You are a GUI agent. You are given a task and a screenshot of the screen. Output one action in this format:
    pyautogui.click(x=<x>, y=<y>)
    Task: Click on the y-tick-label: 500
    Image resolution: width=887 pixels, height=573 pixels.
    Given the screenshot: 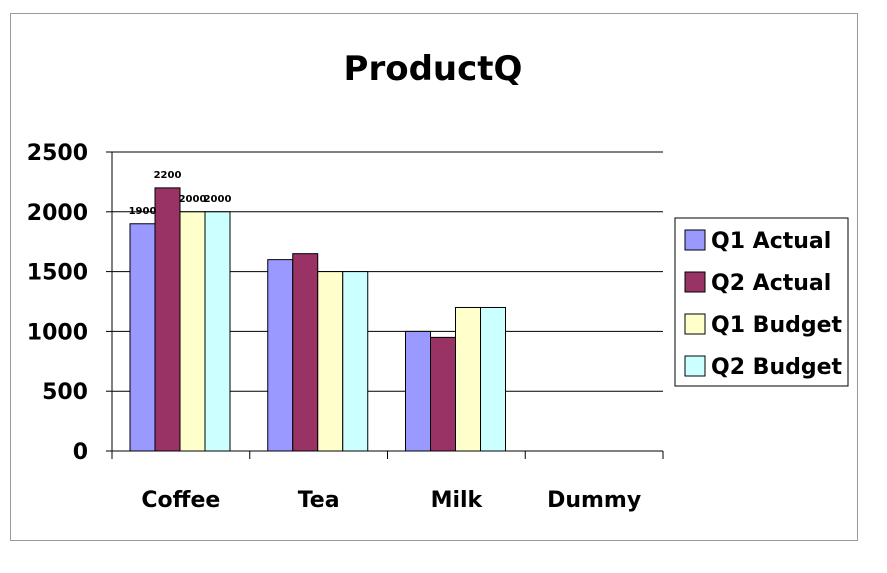 What is the action you would take?
    pyautogui.click(x=65, y=392)
    